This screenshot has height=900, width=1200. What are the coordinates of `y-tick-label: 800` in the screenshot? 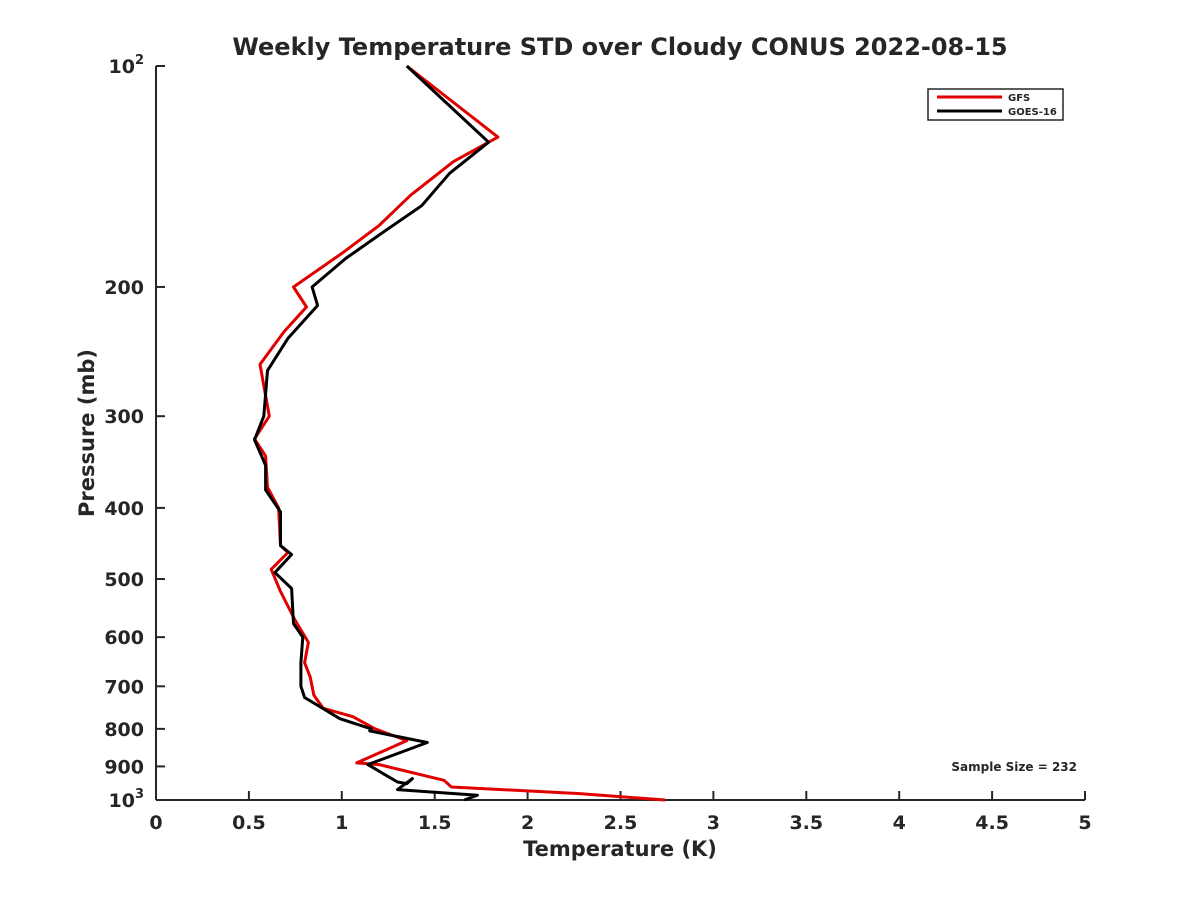 It's located at (124, 730).